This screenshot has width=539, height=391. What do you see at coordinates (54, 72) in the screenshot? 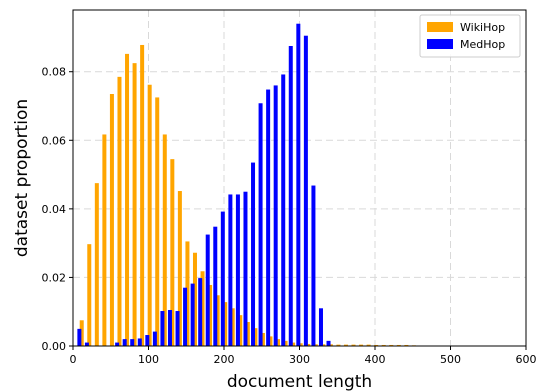
I see `y-tick-label: 0.08` at bounding box center [54, 72].